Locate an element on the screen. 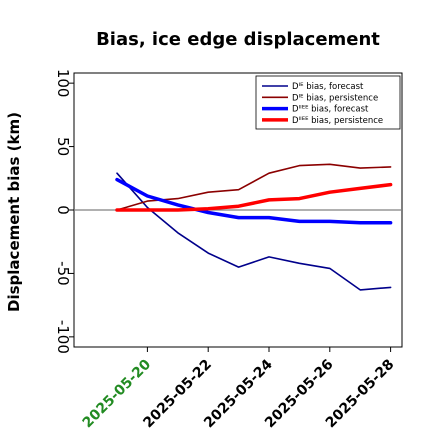 This screenshot has height=440, width=440. legend-label-2: Dᴵᴱ bias, persistence is located at coordinates (335, 98).